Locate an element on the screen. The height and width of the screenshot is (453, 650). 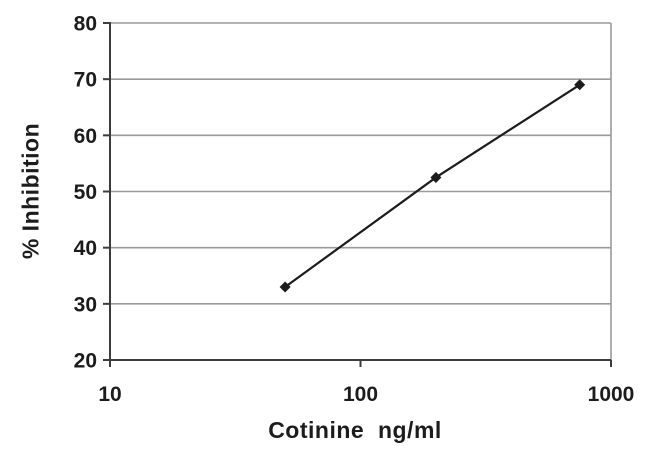
y-tick-label: 70 is located at coordinates (85, 80).